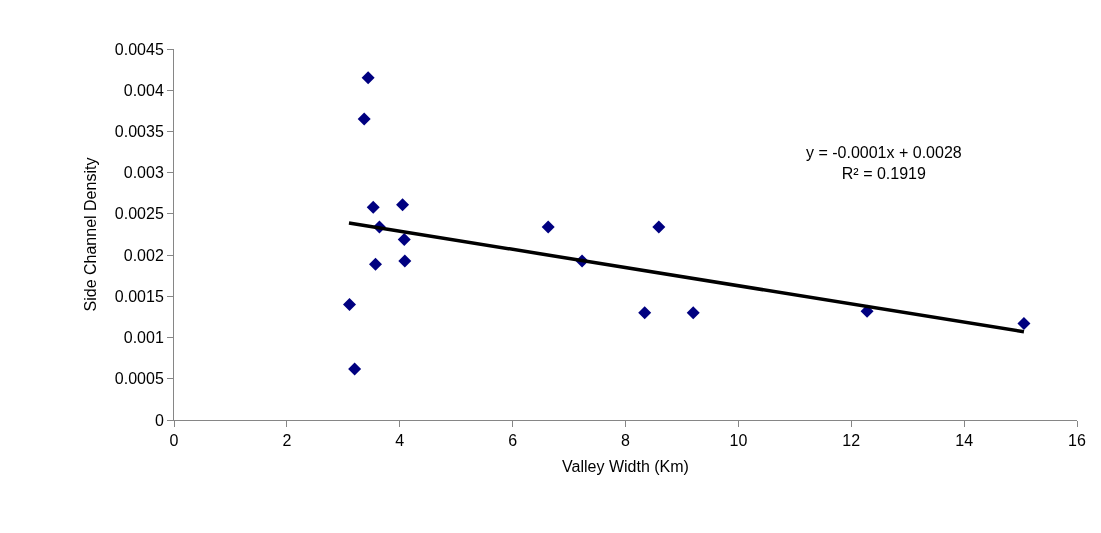 The height and width of the screenshot is (533, 1101). I want to click on y-tick-label: 0.001, so click(143, 338).